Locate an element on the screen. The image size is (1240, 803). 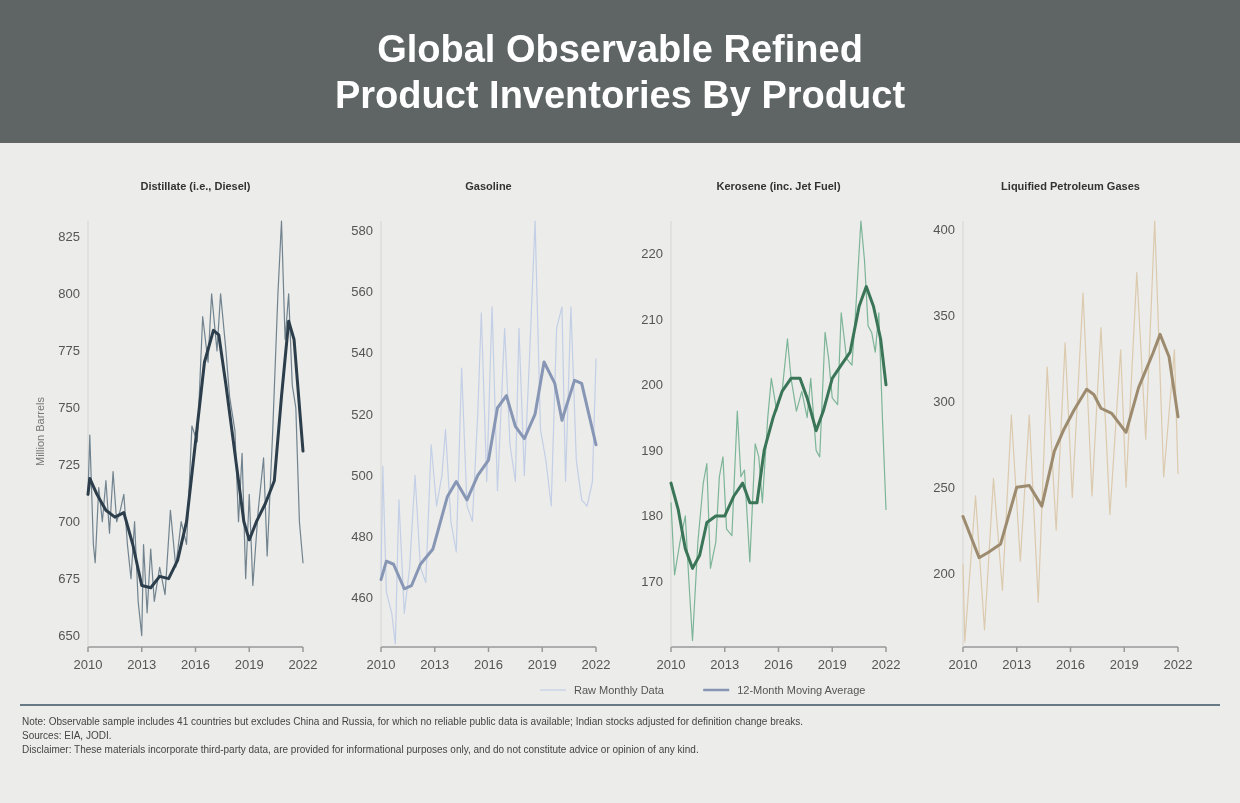
chart-title: Liquified Petroleum Gases is located at coordinates (1070, 186).